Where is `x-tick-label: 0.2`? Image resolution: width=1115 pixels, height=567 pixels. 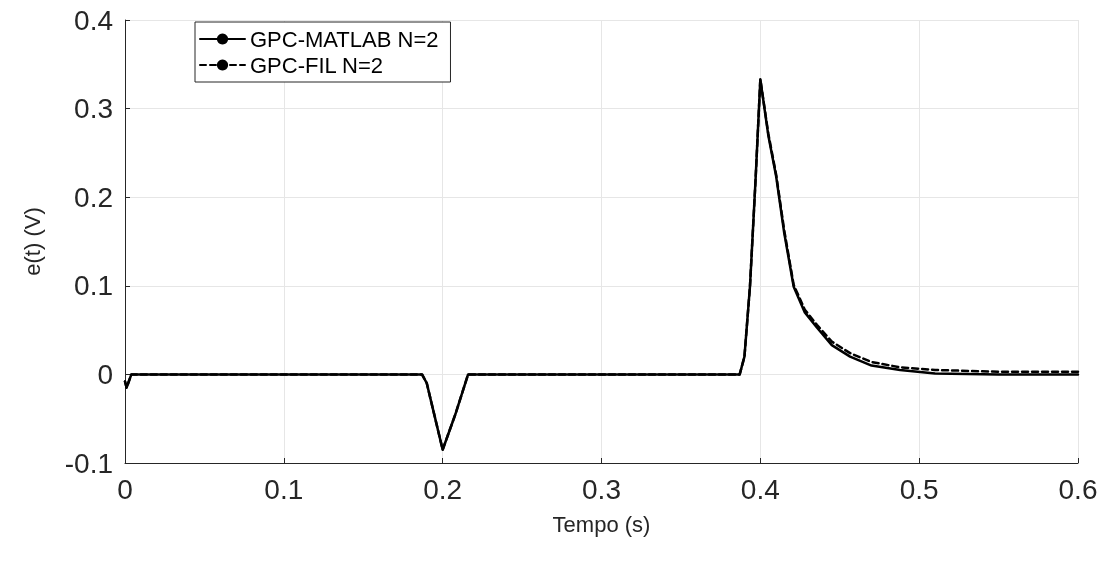
x-tick-label: 0.2 is located at coordinates (443, 489).